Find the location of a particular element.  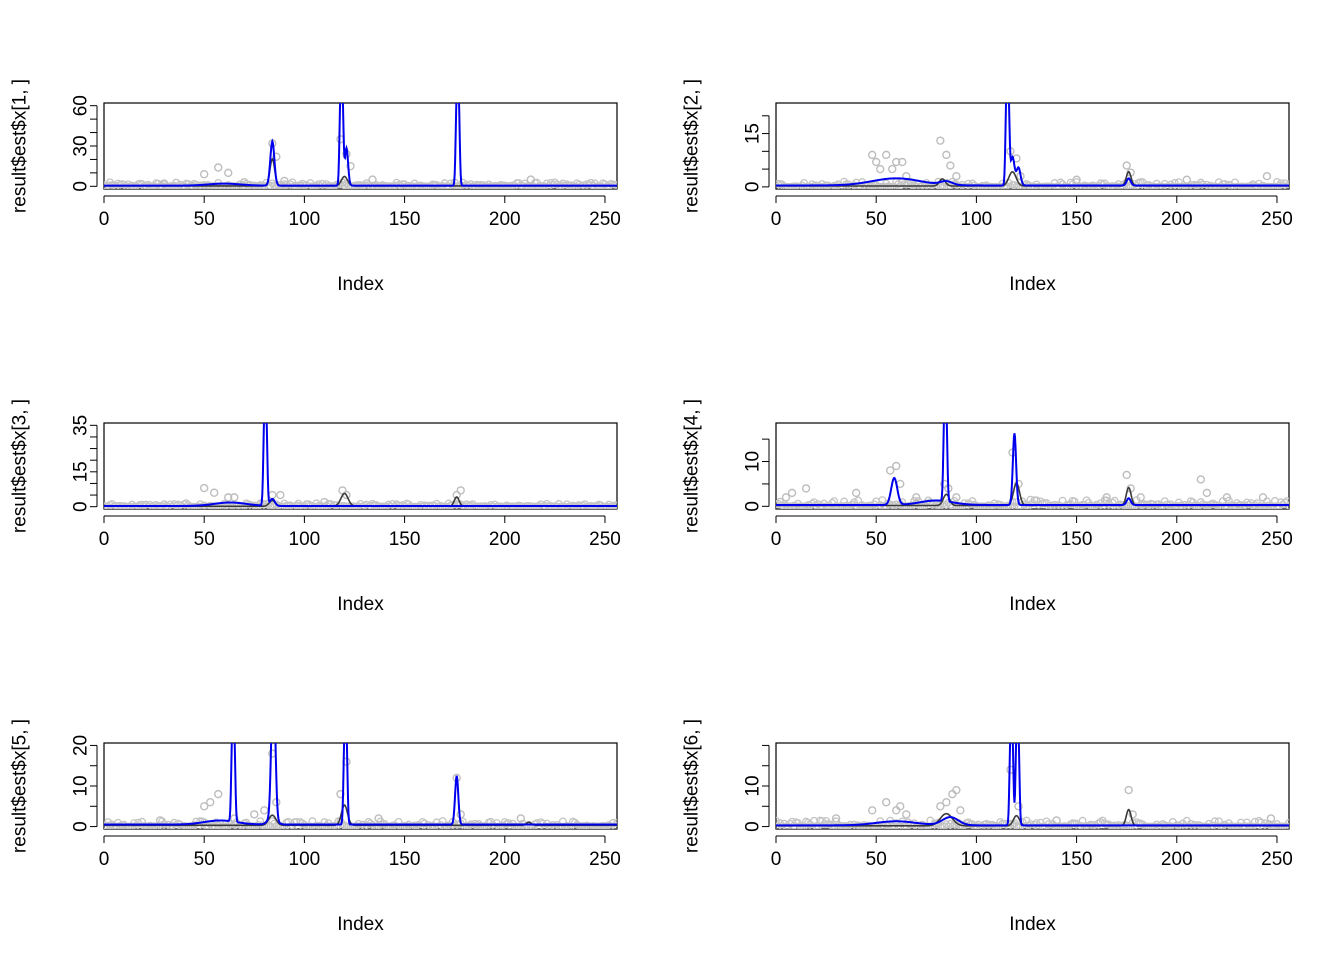

y-tick-label: 35 is located at coordinates (81, 425).